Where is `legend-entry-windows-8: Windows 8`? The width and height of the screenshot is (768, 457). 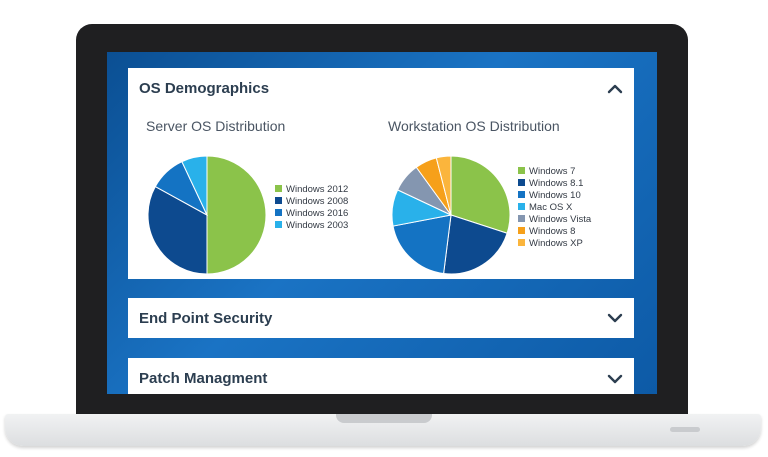 legend-entry-windows-8: Windows 8 is located at coordinates (546, 231).